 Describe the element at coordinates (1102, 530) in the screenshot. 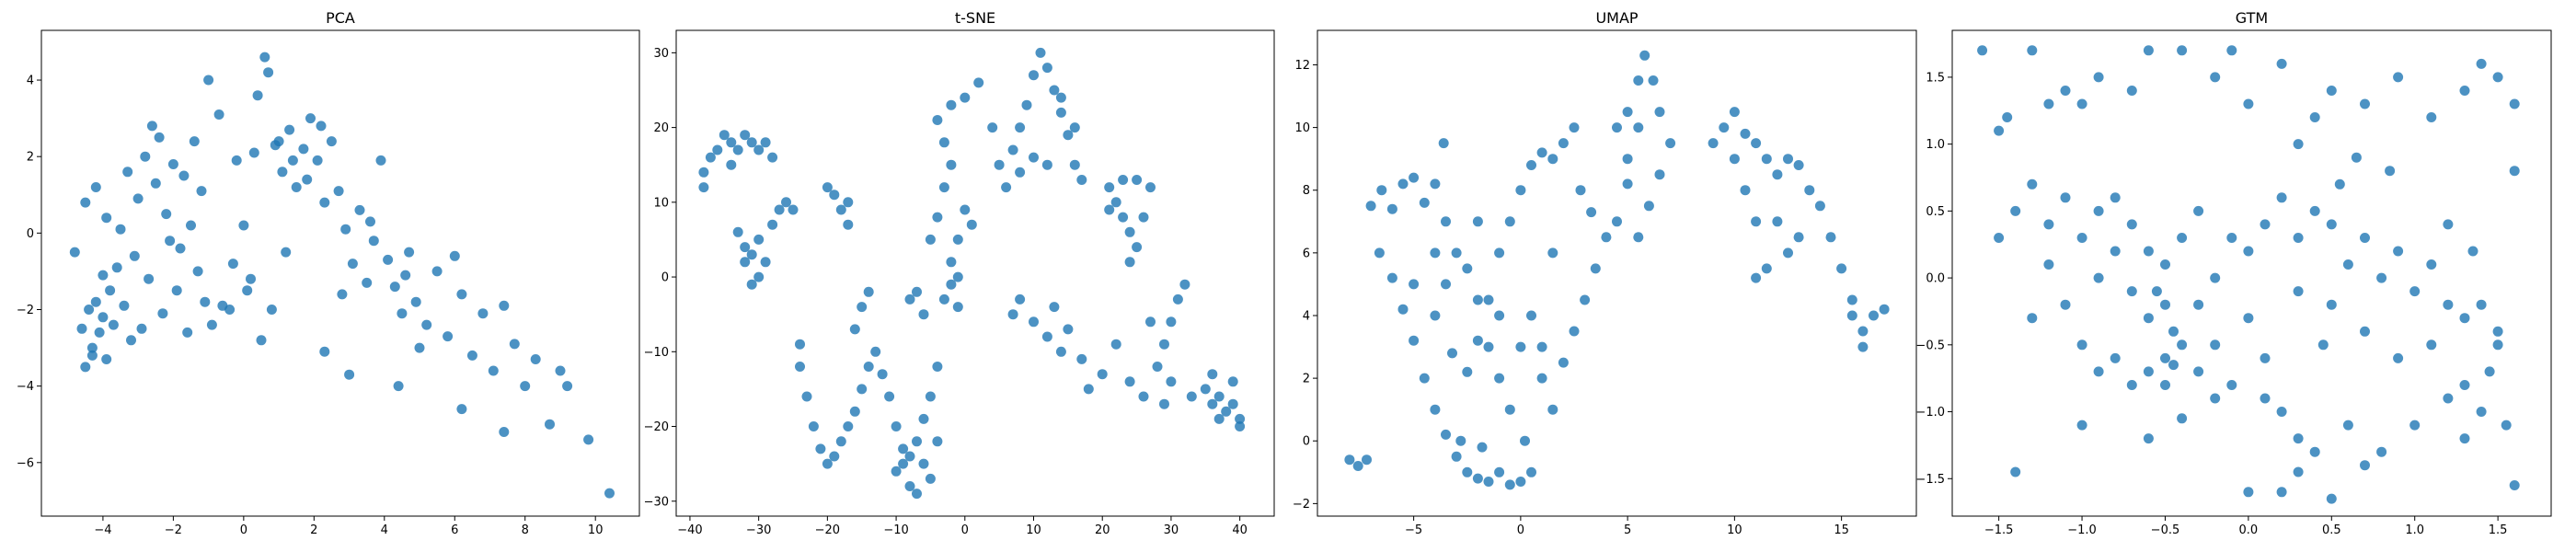

I see `x-tick-label: 20` at that location.